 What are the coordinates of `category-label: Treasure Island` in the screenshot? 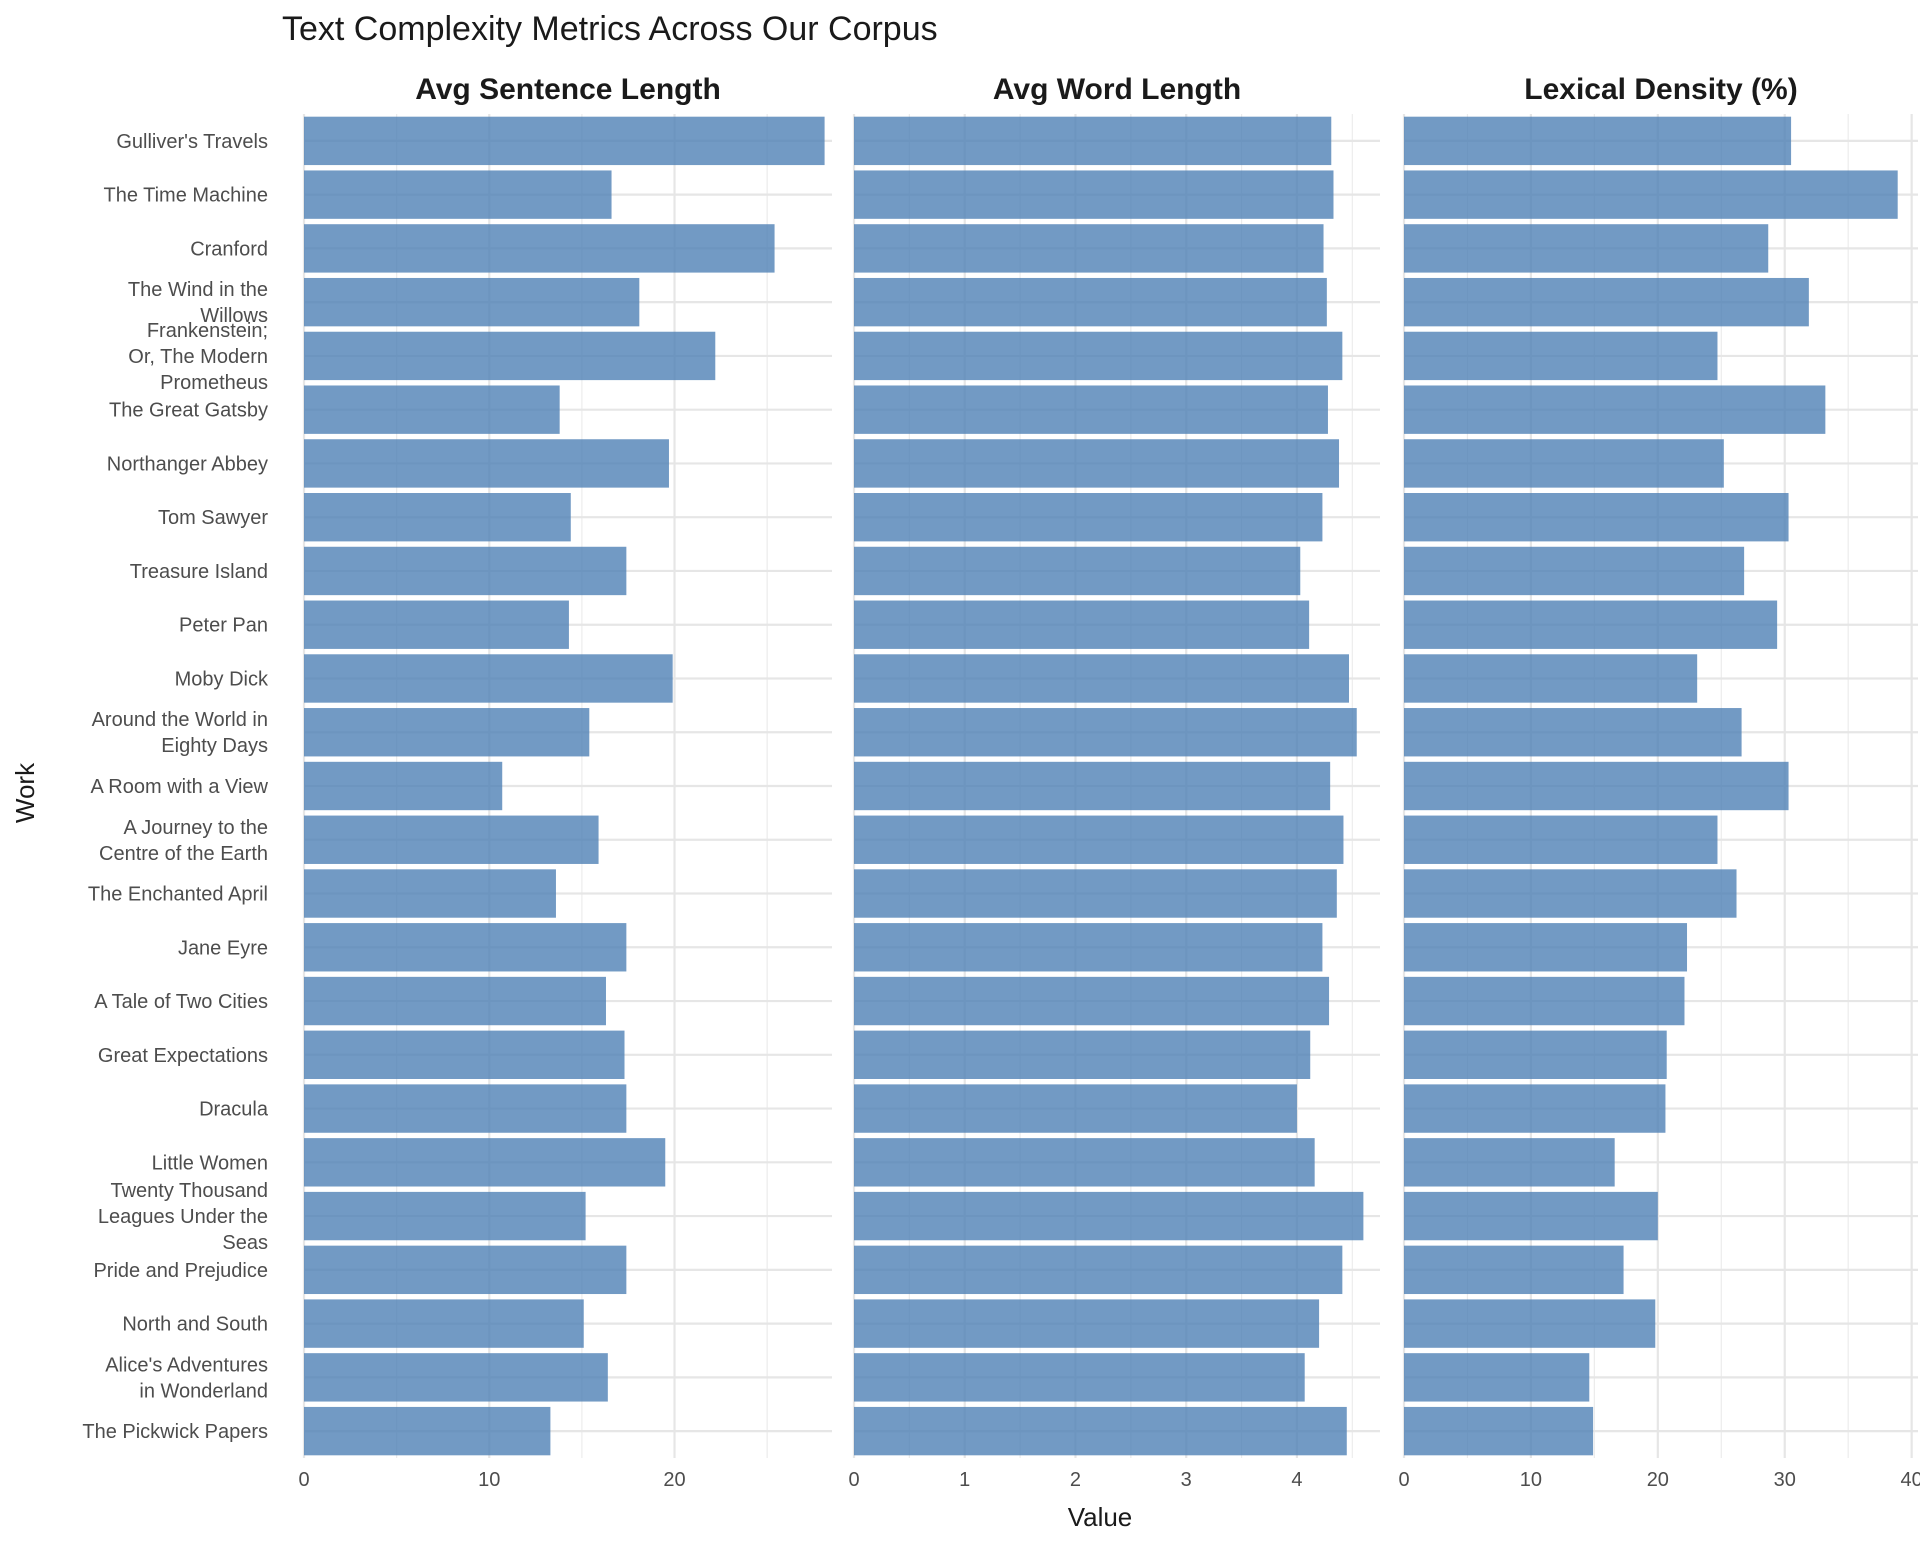 It's located at (199, 572).